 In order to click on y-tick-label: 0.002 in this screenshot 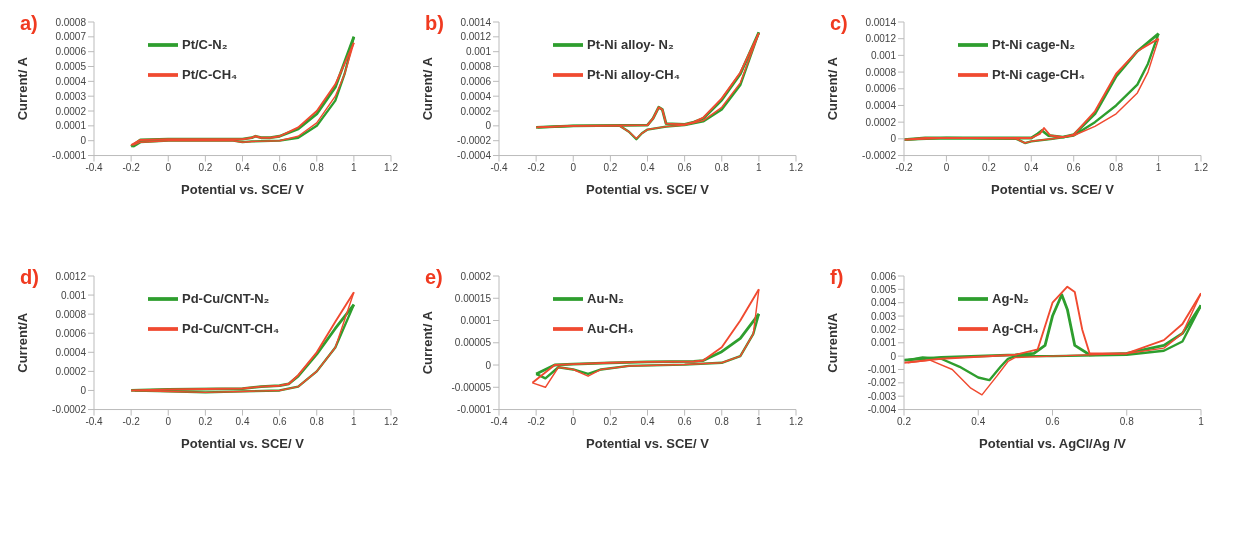, I will do `click(883, 329)`.